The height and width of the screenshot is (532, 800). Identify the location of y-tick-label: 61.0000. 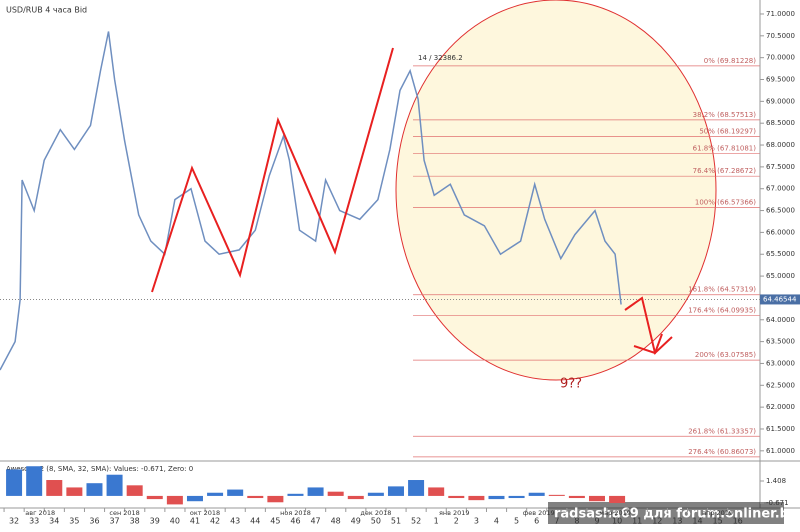
(780, 451).